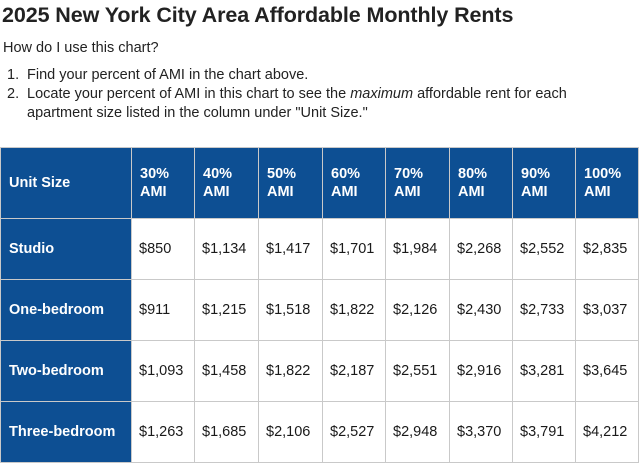  I want to click on rent-cell: $3,370, so click(481, 432).